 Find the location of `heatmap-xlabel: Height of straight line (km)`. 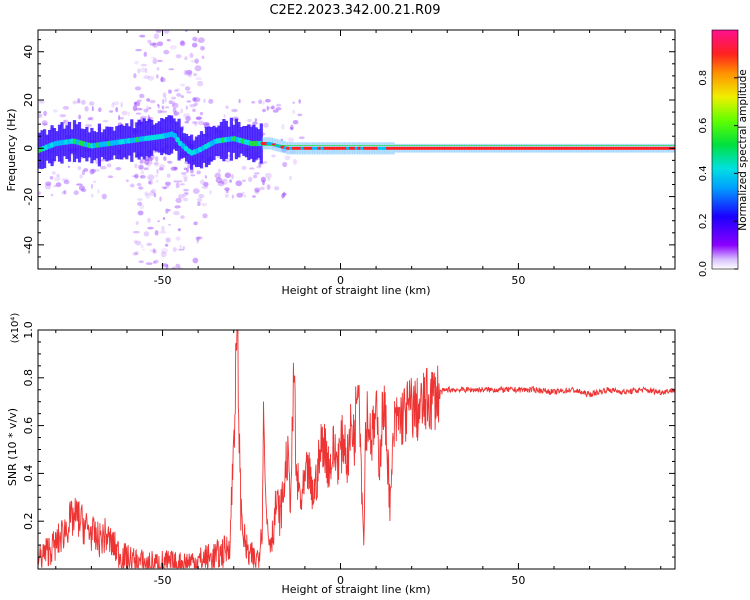

heatmap-xlabel: Height of straight line (km) is located at coordinates (355, 290).